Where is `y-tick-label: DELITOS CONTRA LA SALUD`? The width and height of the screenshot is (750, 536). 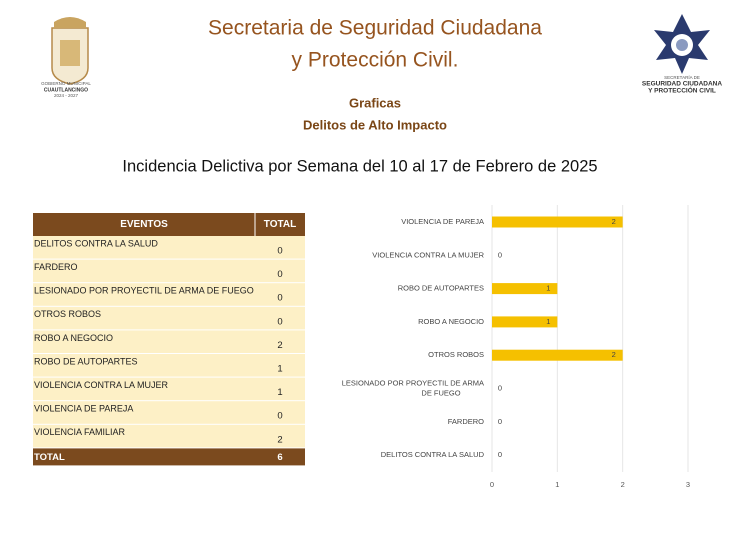 y-tick-label: DELITOS CONTRA LA SALUD is located at coordinates (433, 454).